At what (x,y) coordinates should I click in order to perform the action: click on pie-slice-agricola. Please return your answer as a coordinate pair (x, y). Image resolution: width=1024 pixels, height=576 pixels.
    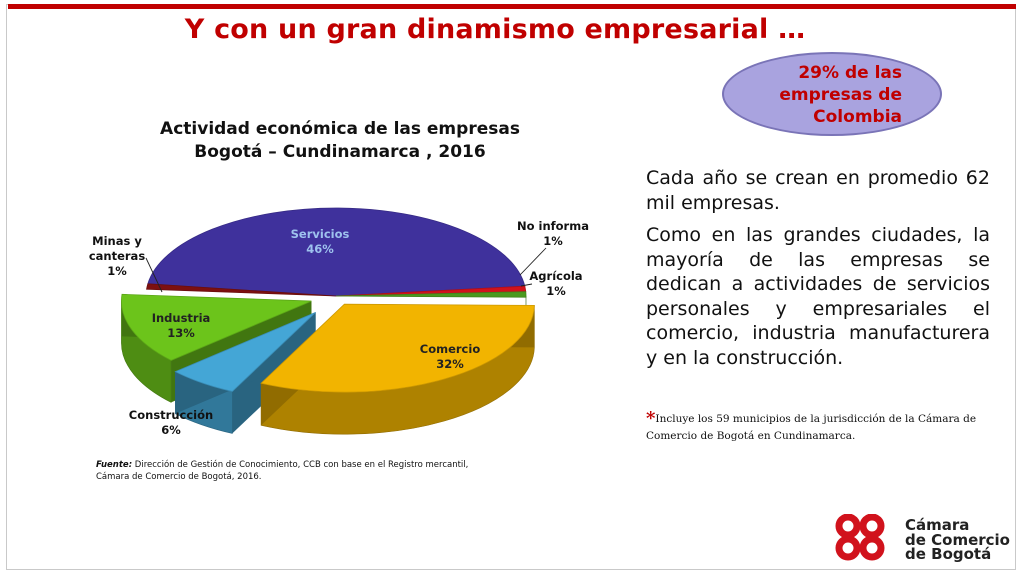
    Looking at the image, I should click on (431, 294).